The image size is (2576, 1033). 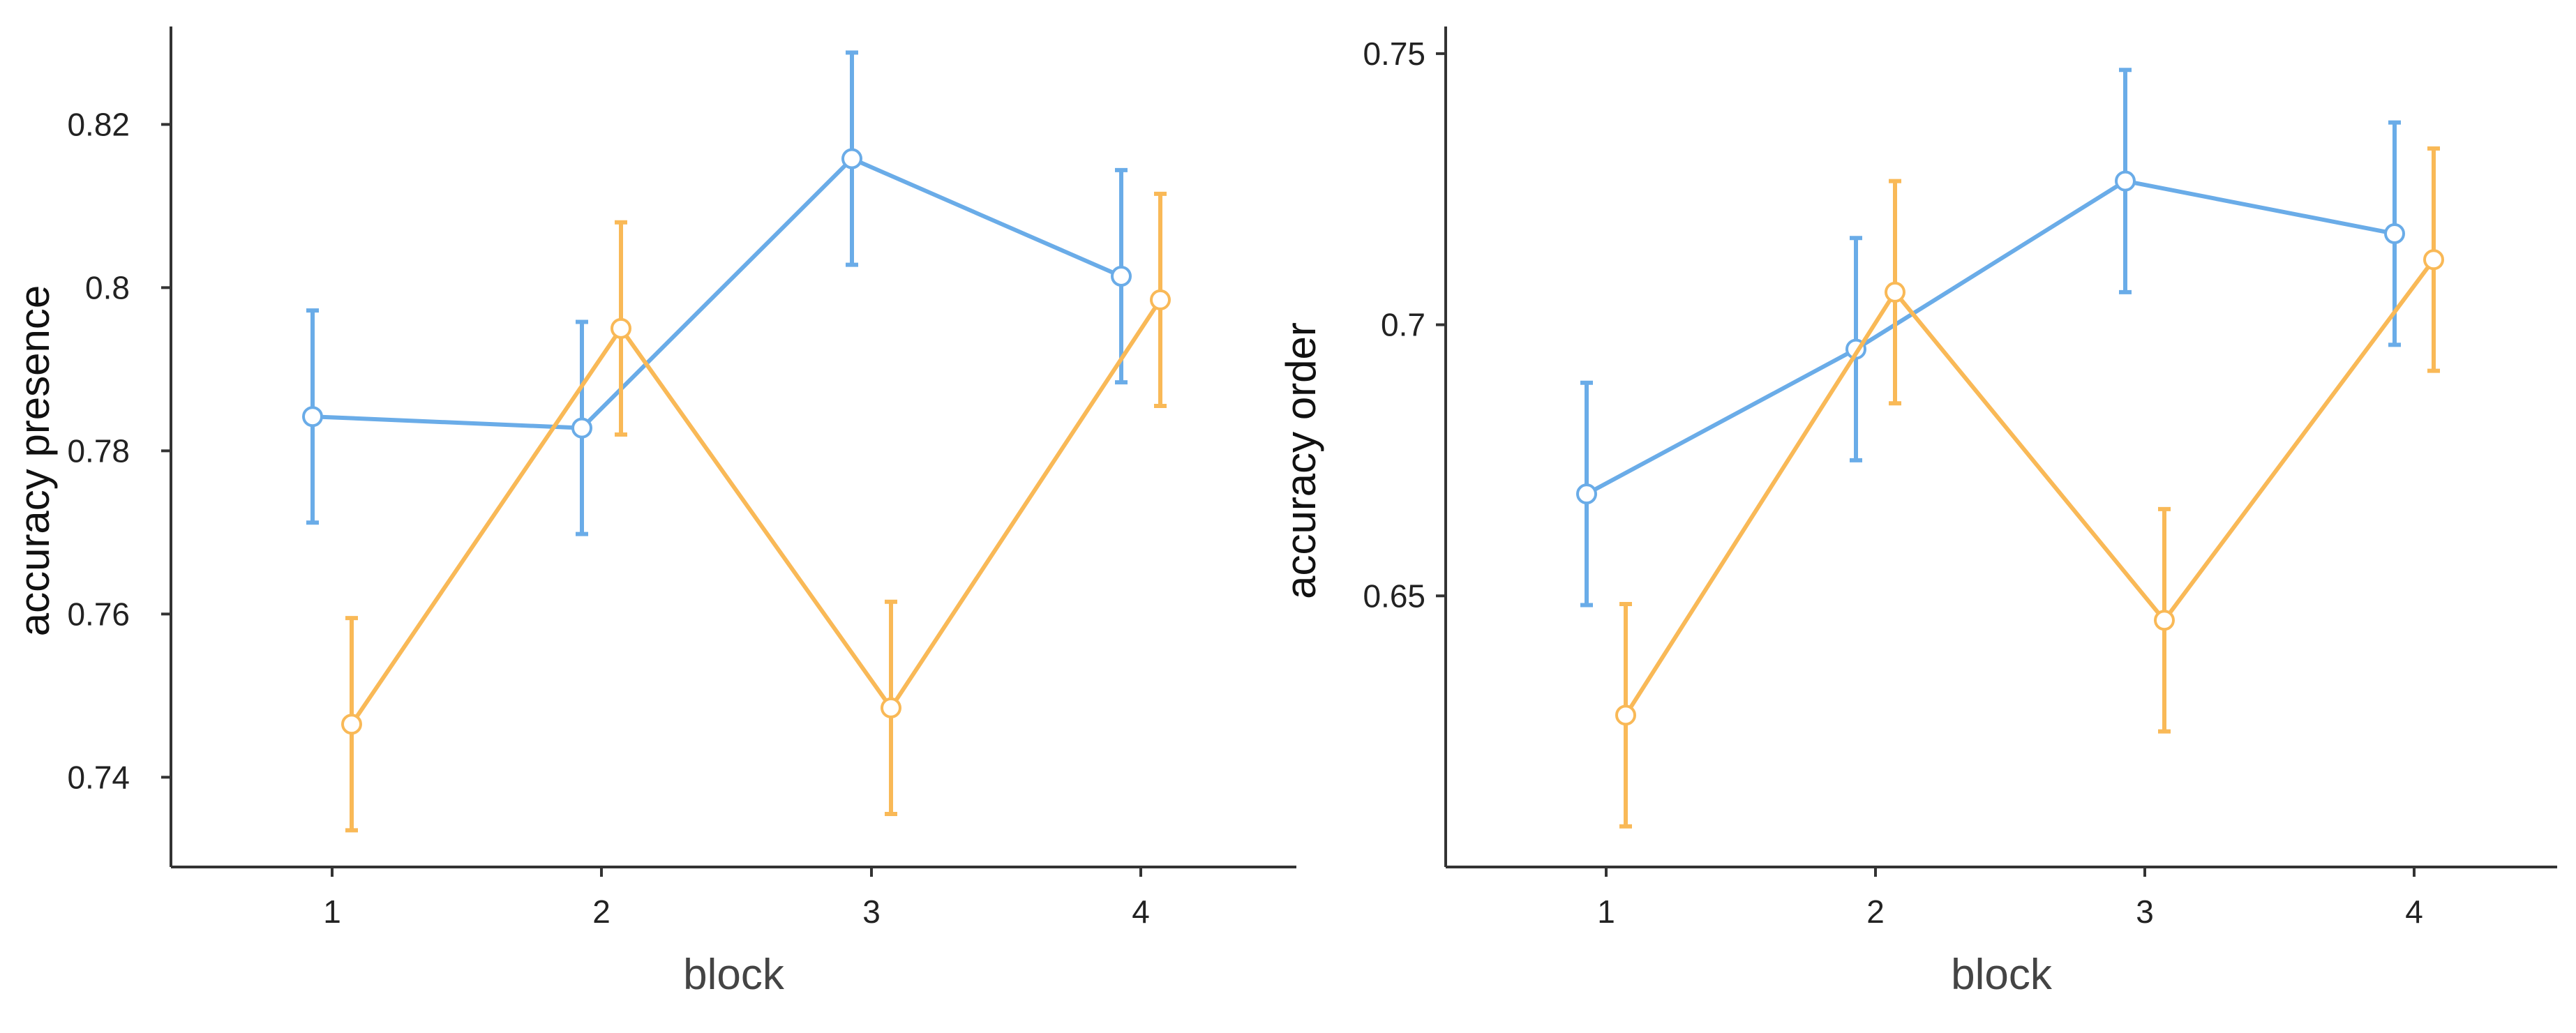 I want to click on y-tick-label: 0.78, so click(x=98, y=450).